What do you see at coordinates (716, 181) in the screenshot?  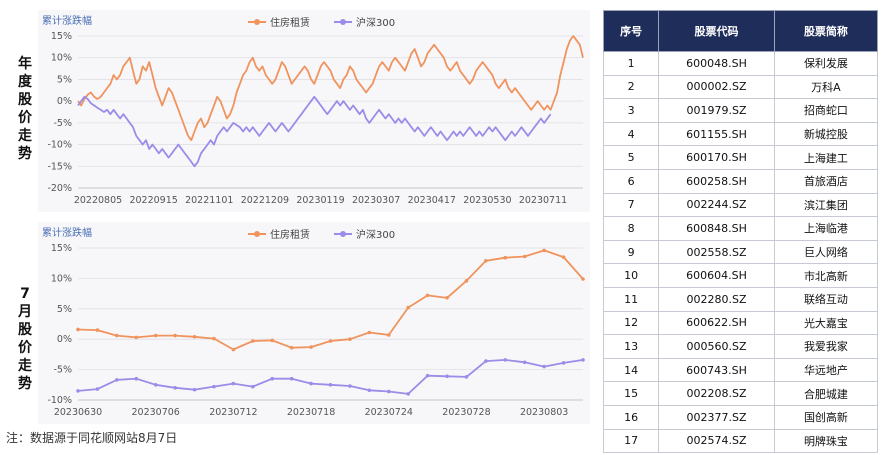 I see `table-cell: 600258.SH` at bounding box center [716, 181].